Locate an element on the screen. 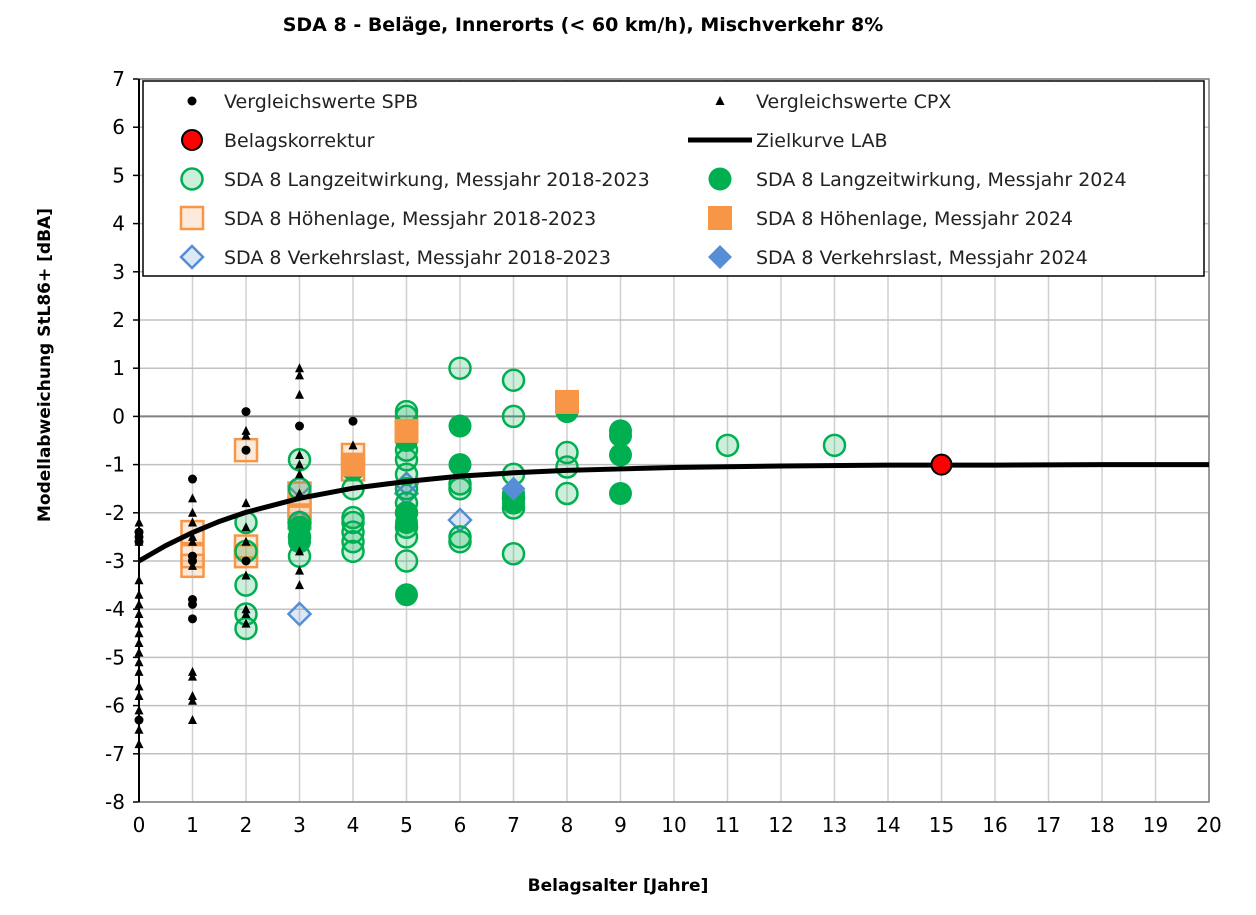 The height and width of the screenshot is (915, 1256). y-tick-label: 6 is located at coordinates (118, 127).